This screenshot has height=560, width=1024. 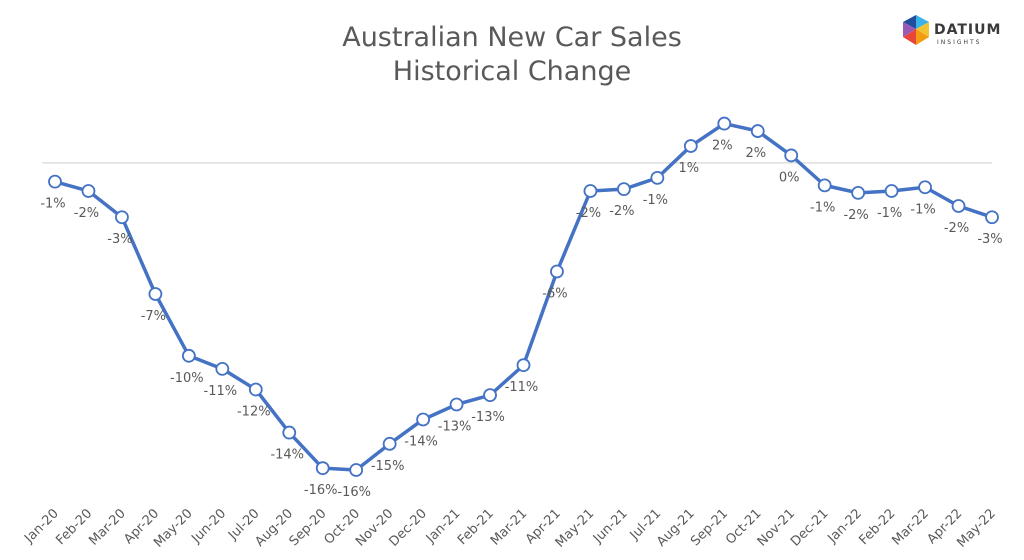 I want to click on x-tick-label: Aug-21, so click(x=676, y=528).